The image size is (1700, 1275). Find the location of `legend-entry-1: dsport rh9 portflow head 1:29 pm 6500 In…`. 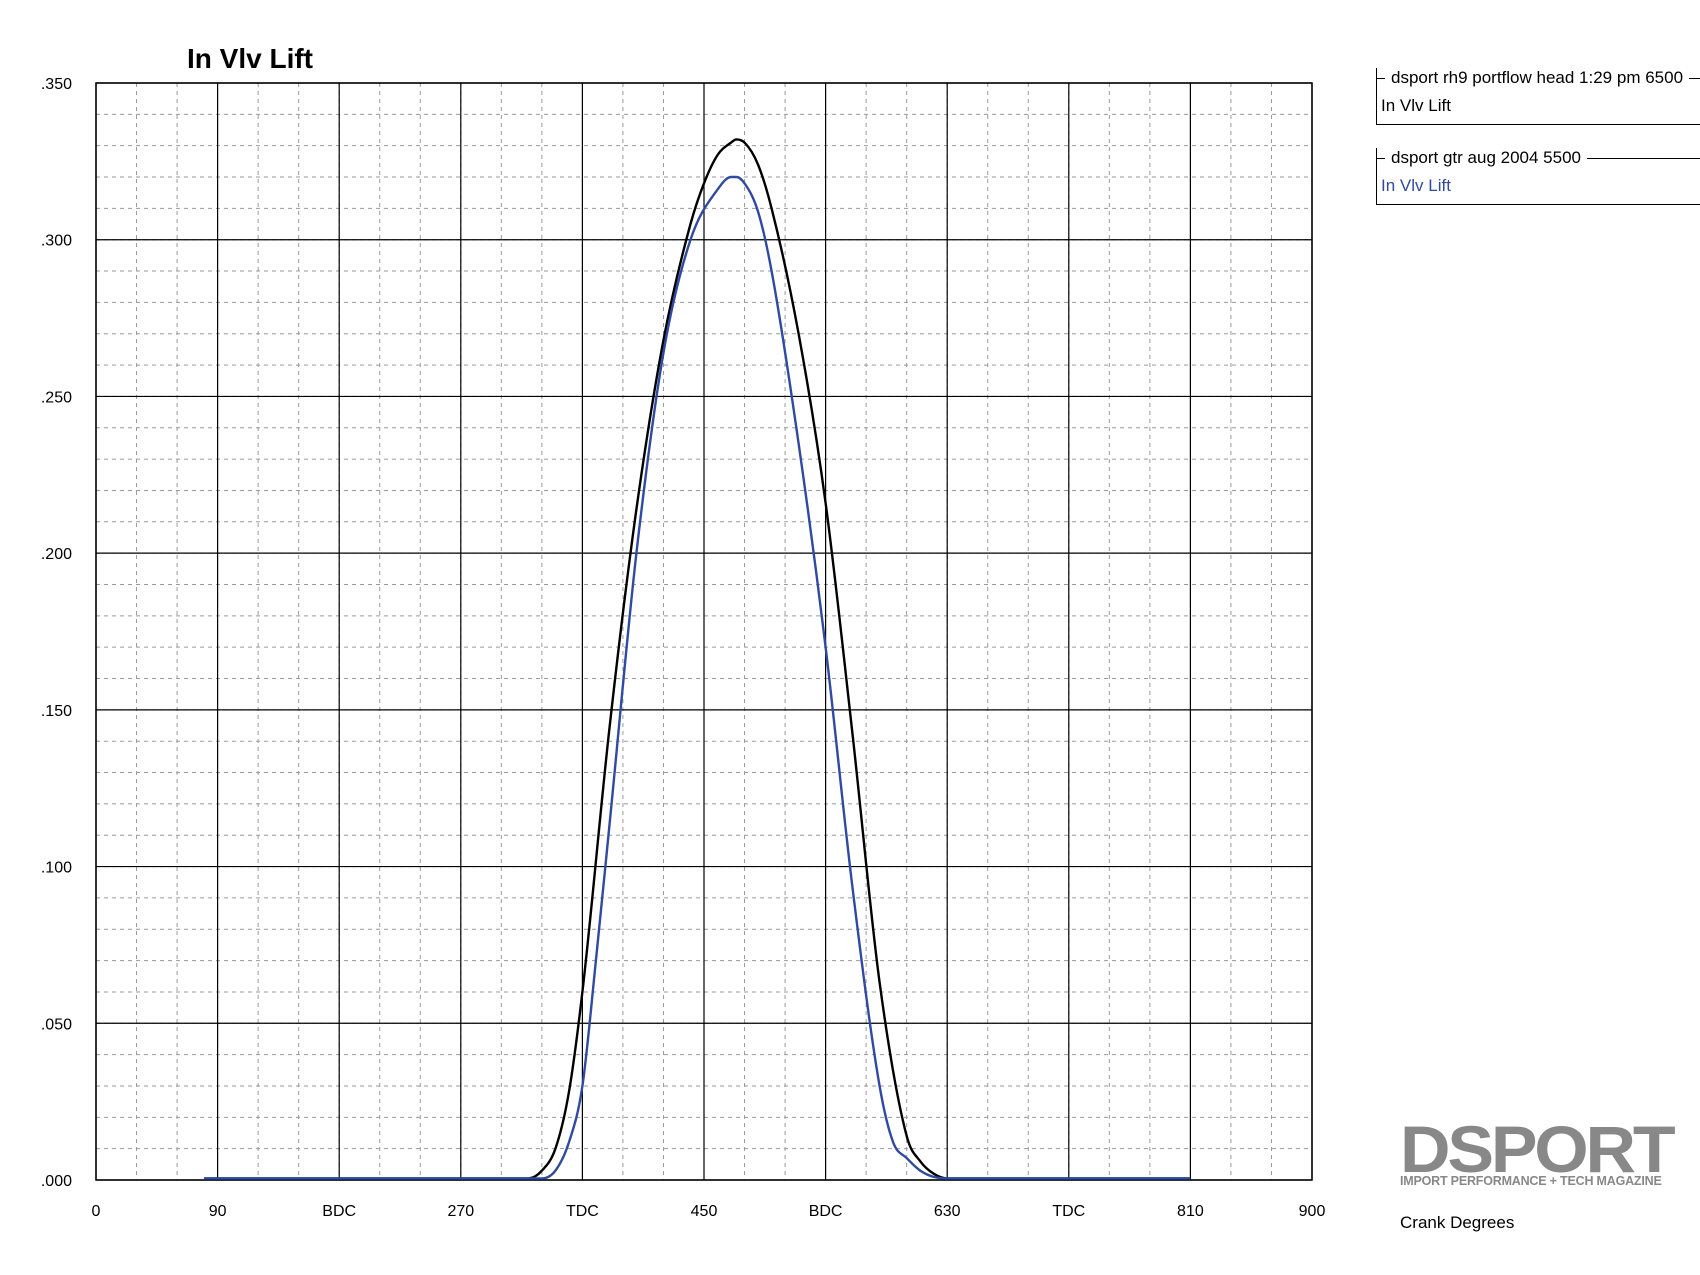

legend-entry-1: dsport rh9 portflow head 1:29 pm 6500 In… is located at coordinates (1538, 96).